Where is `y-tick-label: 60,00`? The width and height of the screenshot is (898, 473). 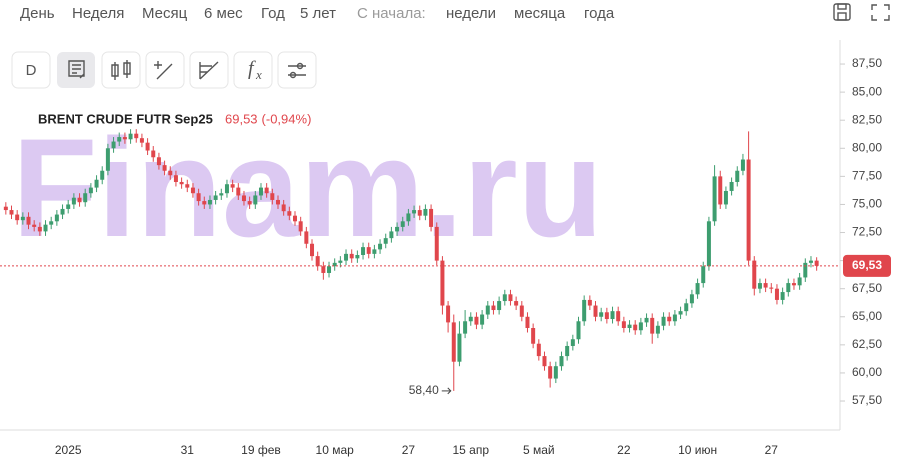 y-tick-label: 60,00 is located at coordinates (867, 372).